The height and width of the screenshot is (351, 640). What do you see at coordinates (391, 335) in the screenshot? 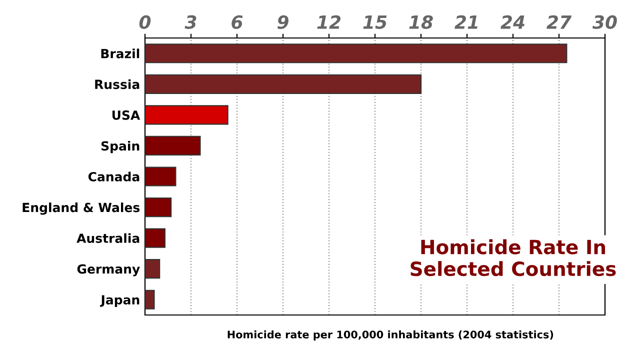
I see `x-axis-title: Homicide rate per 100,000 inhabitants (2004 statistics)` at bounding box center [391, 335].